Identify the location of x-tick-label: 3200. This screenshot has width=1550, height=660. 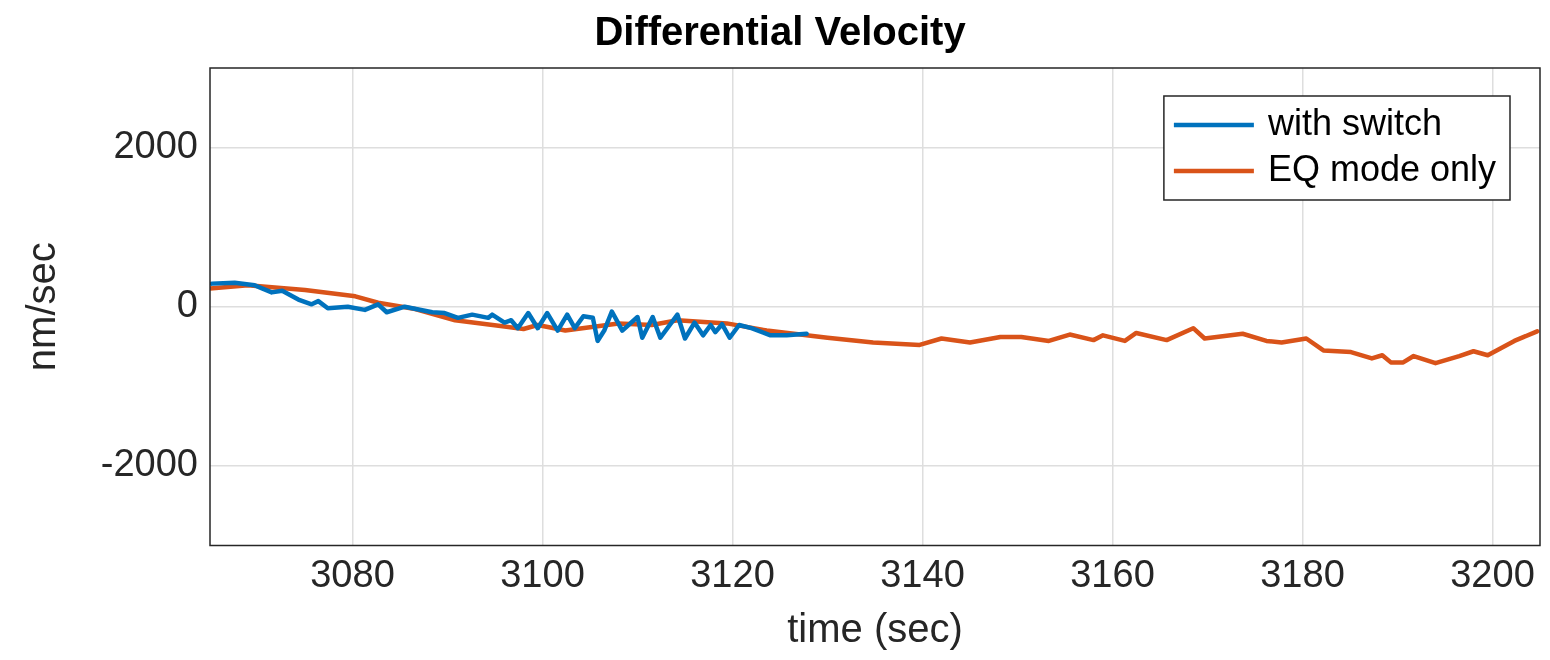
(1492, 573).